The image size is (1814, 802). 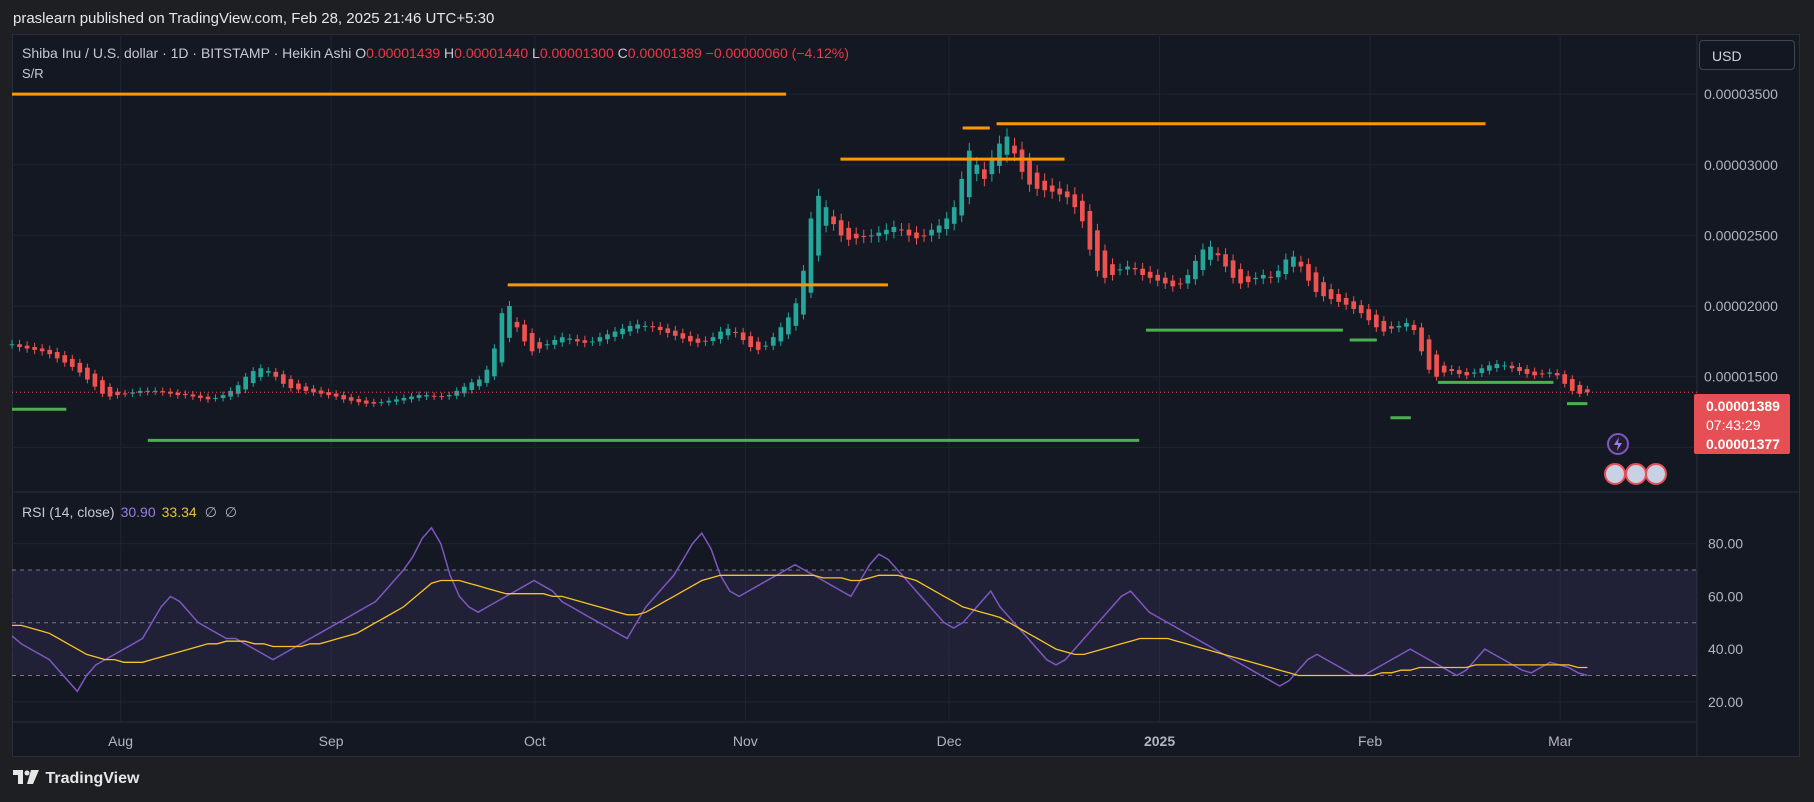 What do you see at coordinates (68, 512) in the screenshot?
I see `rsi-title: RSI (14, close)` at bounding box center [68, 512].